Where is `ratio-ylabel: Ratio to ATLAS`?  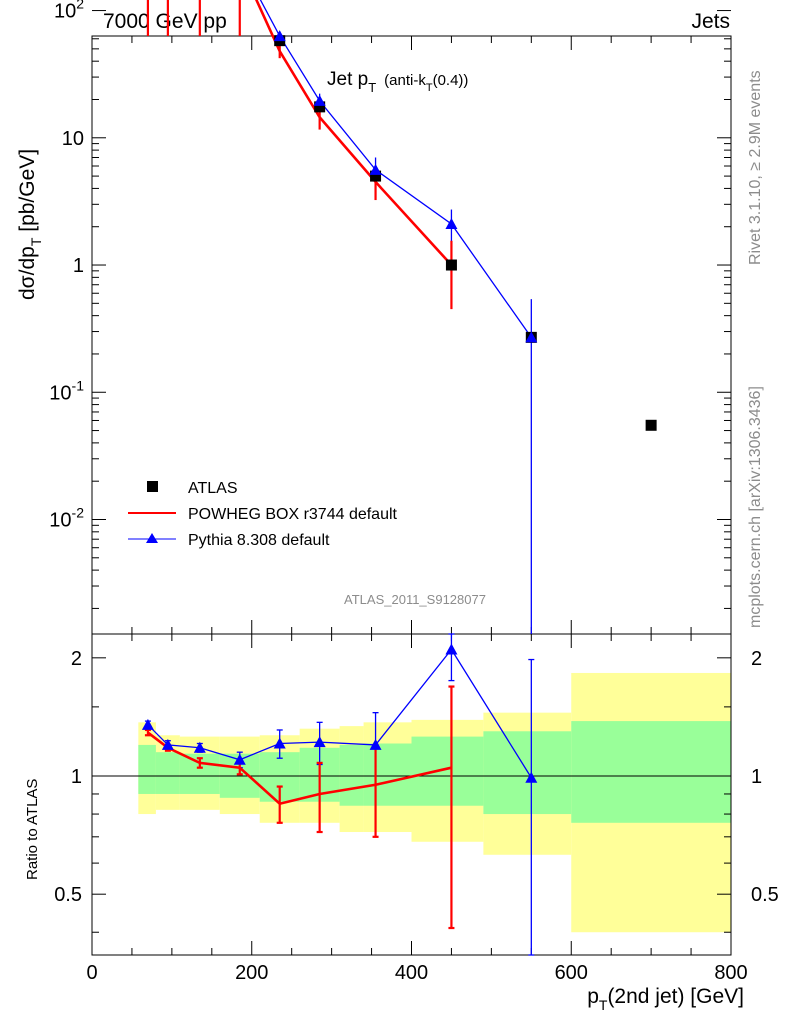 ratio-ylabel: Ratio to ATLAS is located at coordinates (32, 829).